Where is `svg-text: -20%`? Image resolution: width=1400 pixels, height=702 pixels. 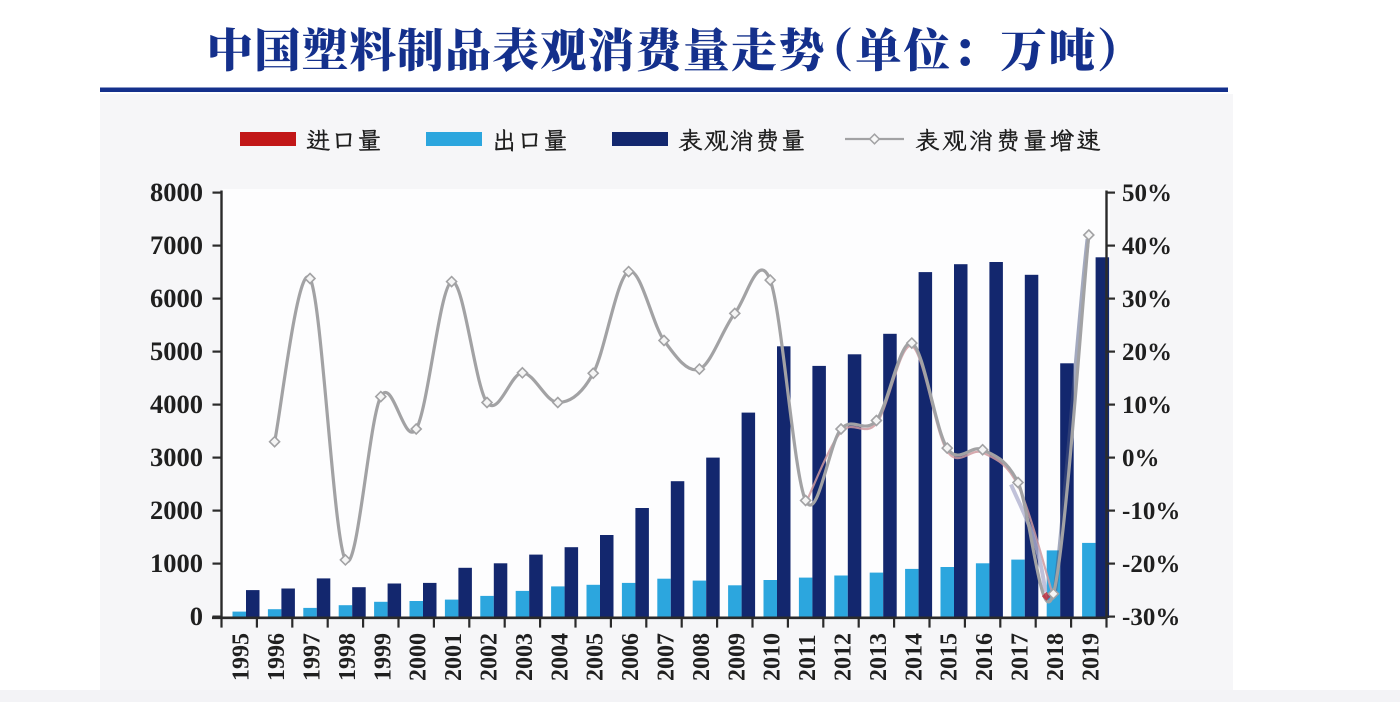
svg-text: -20% is located at coordinates (1151, 564).